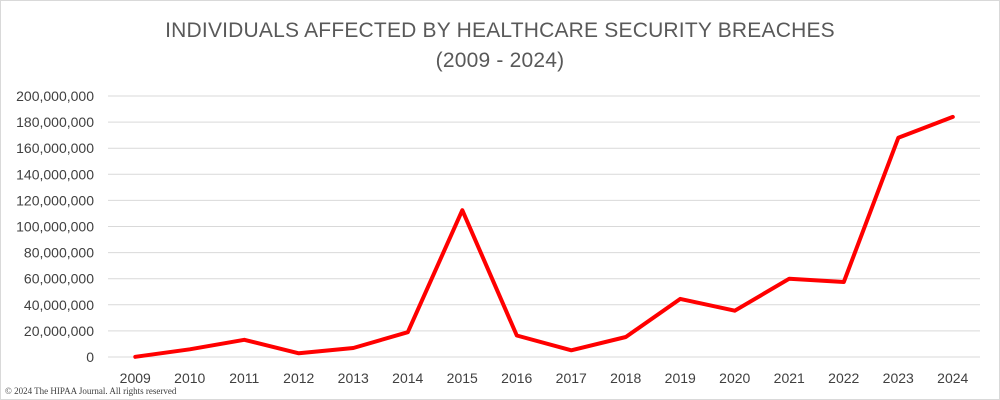  Describe the element at coordinates (734, 378) in the screenshot. I see `x-tick-label: 2020` at that location.